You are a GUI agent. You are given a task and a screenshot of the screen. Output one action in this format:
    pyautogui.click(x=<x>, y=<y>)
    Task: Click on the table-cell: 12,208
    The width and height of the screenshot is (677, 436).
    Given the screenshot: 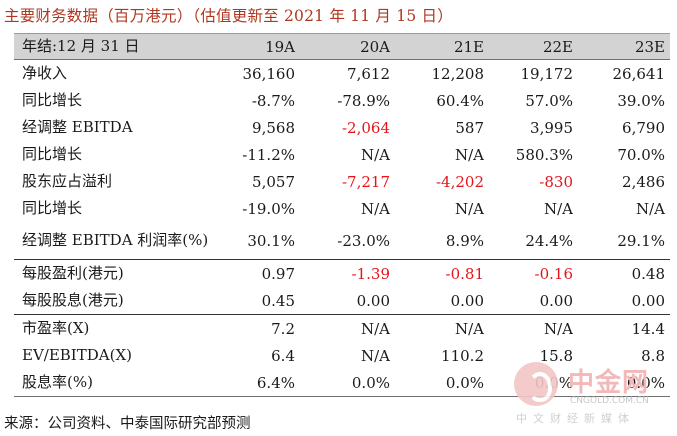 What is the action you would take?
    pyautogui.click(x=458, y=73)
    